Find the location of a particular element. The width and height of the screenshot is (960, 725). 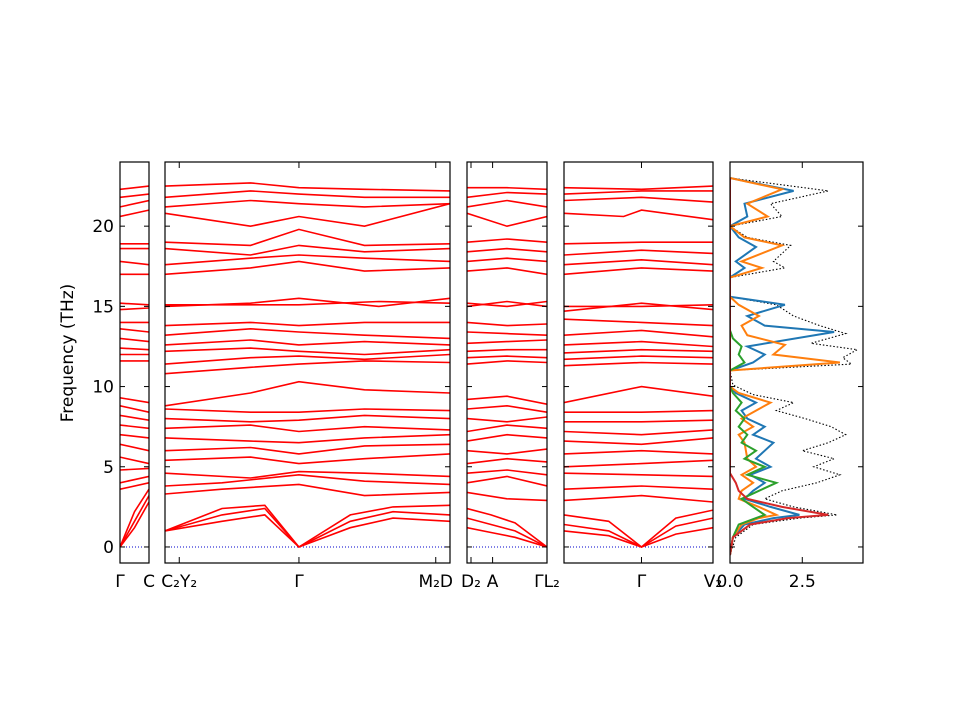

dos-x-tick-label: 2.5 is located at coordinates (802, 582).